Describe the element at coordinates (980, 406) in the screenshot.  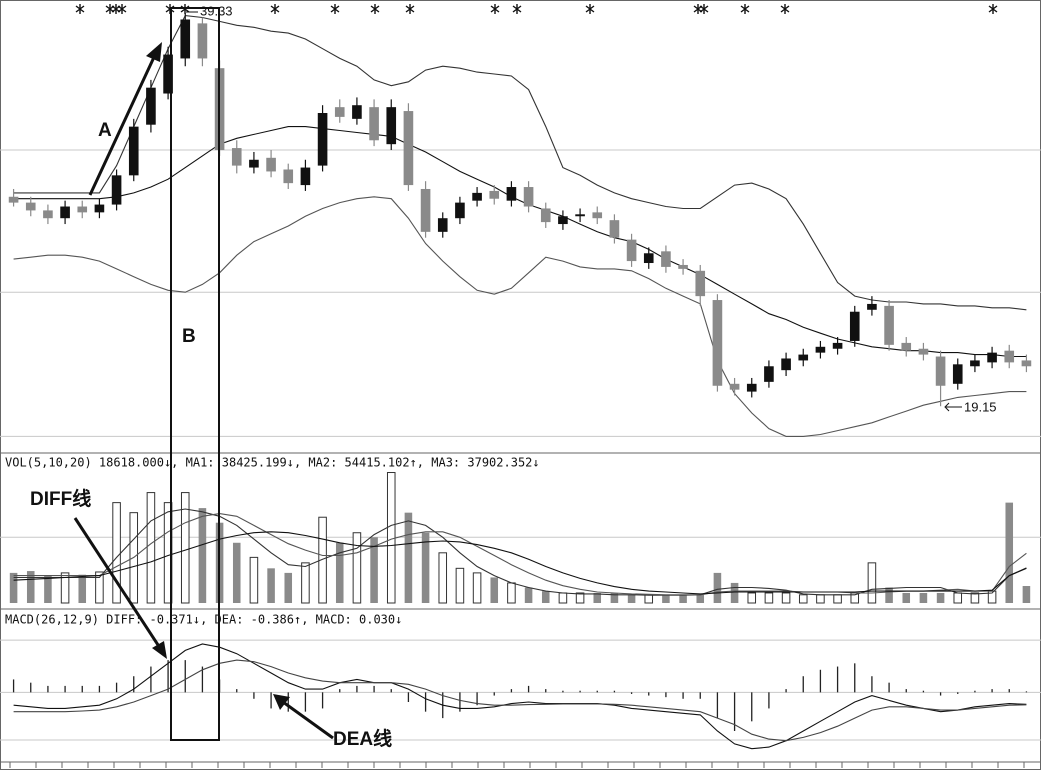
I see `price-label: 19.15` at that location.